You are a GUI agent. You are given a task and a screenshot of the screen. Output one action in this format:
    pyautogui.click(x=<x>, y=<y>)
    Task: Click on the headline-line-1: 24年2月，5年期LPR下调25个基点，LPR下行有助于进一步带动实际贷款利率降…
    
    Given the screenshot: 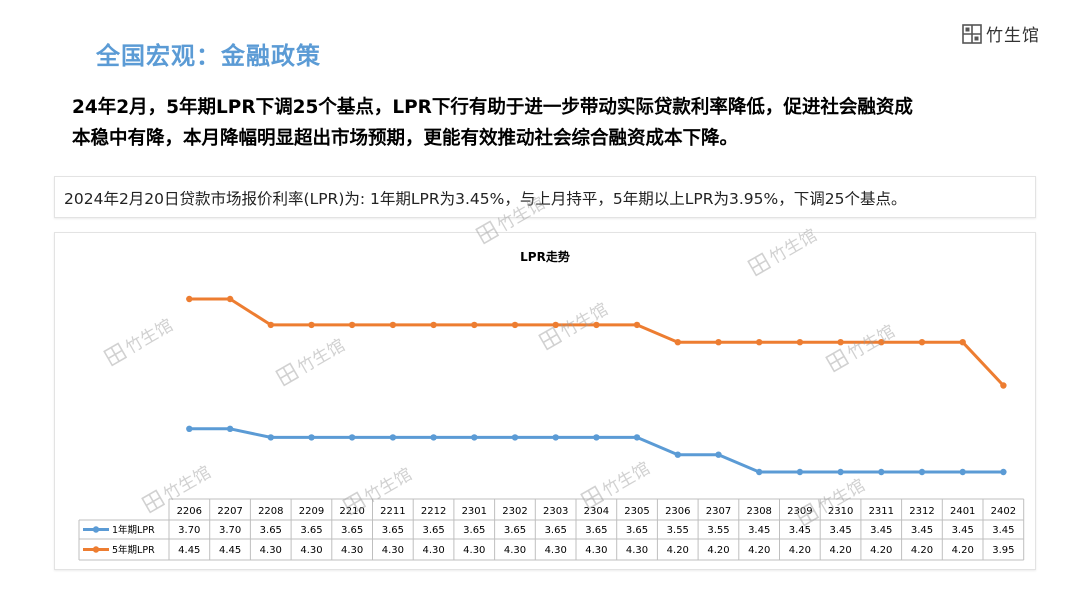 What is the action you would take?
    pyautogui.click(x=492, y=107)
    